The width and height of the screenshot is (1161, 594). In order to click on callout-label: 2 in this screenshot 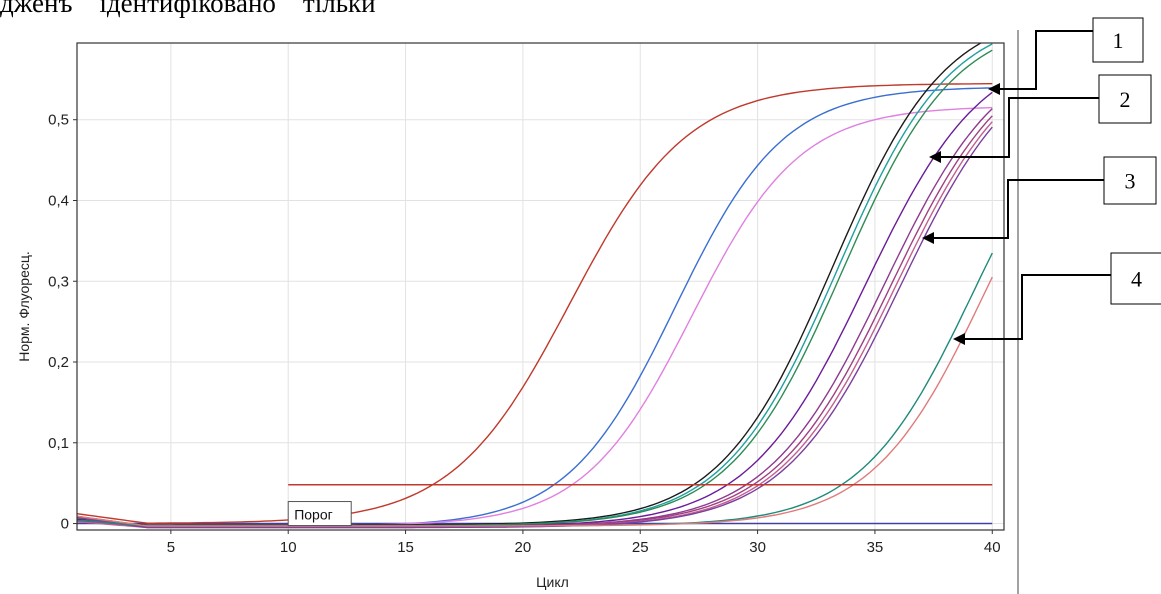, I will do `click(1125, 99)`.